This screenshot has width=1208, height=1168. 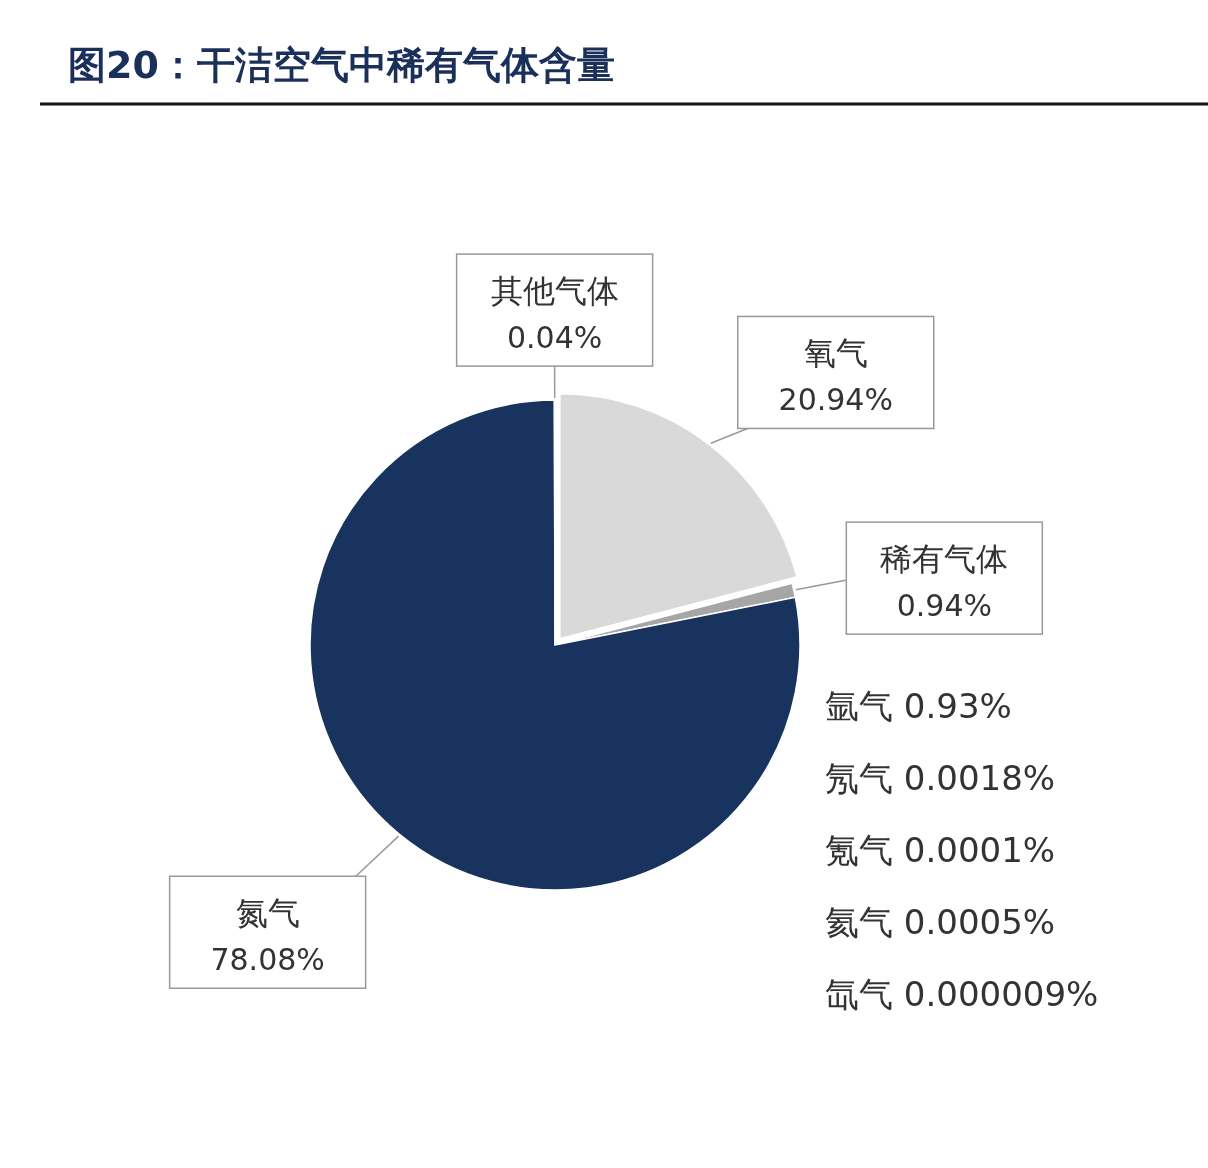 What do you see at coordinates (940, 922) in the screenshot?
I see `text: 氦气 0.0005%` at bounding box center [940, 922].